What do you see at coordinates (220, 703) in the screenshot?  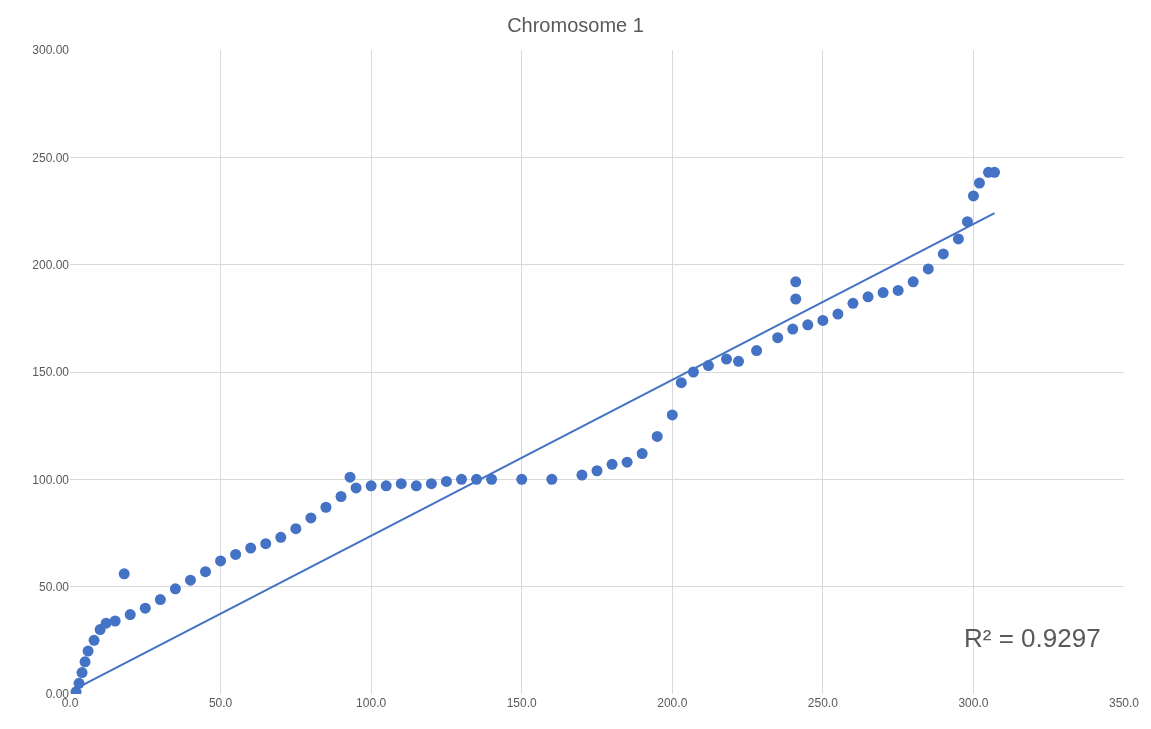 I see `x-tick-label: 50.0` at bounding box center [220, 703].